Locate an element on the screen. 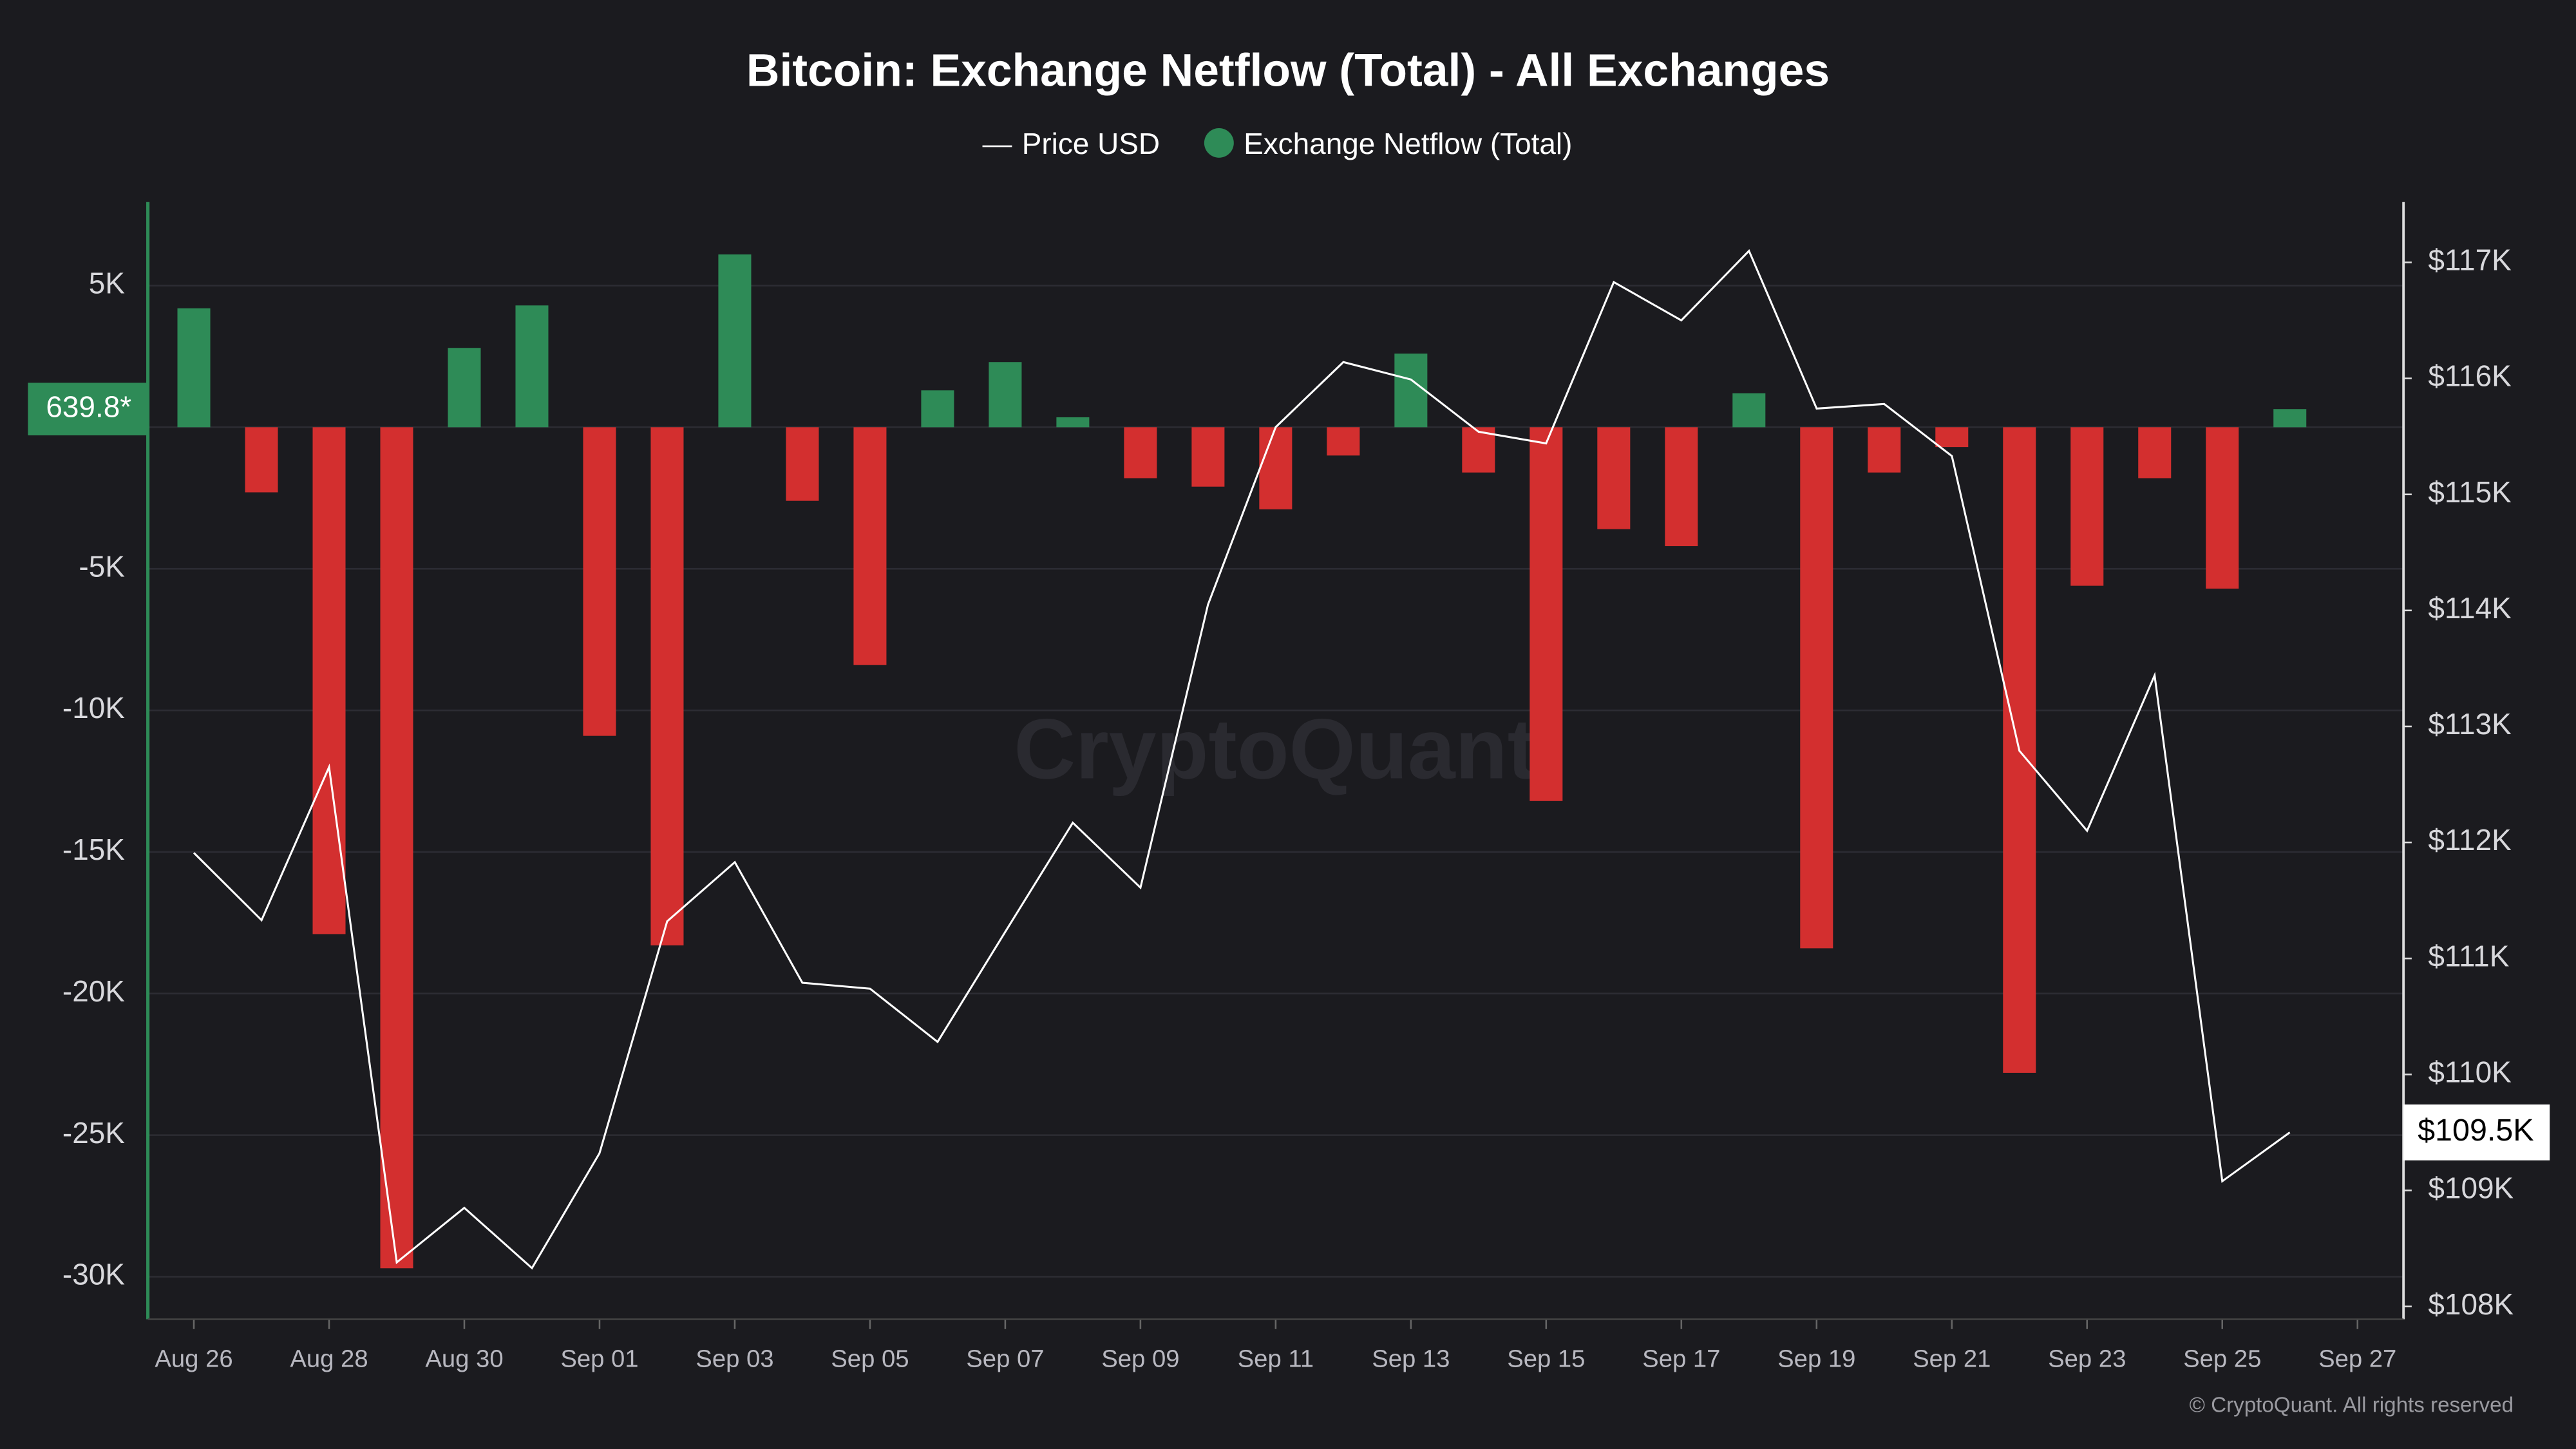 This screenshot has height=1449, width=2576. y2-tick-label: $109K is located at coordinates (2471, 1188).